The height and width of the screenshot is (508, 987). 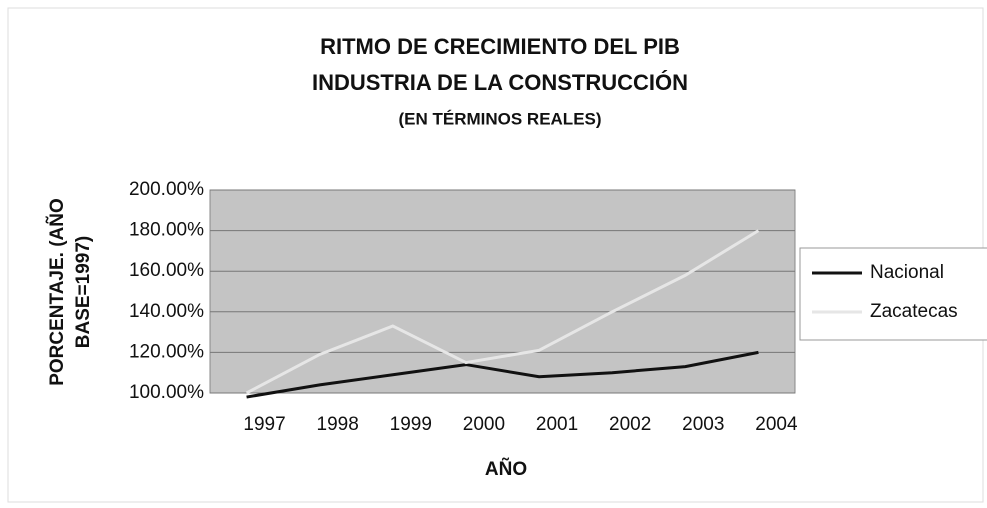 What do you see at coordinates (166, 392) in the screenshot?
I see `y-tick-label: 100.00%` at bounding box center [166, 392].